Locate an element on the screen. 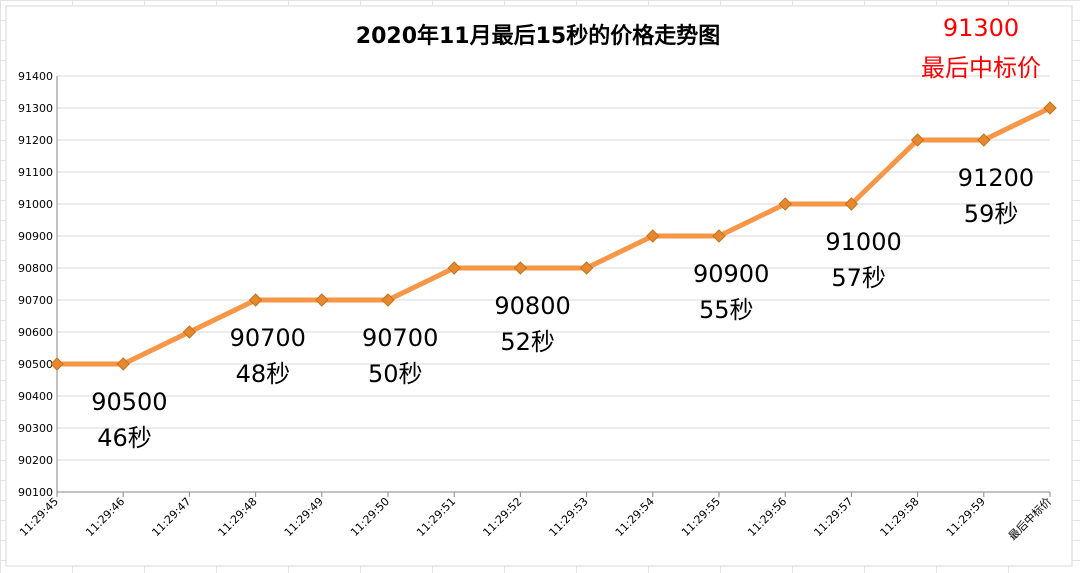 The image size is (1080, 573). annotation-label: 59秒 is located at coordinates (991, 214).